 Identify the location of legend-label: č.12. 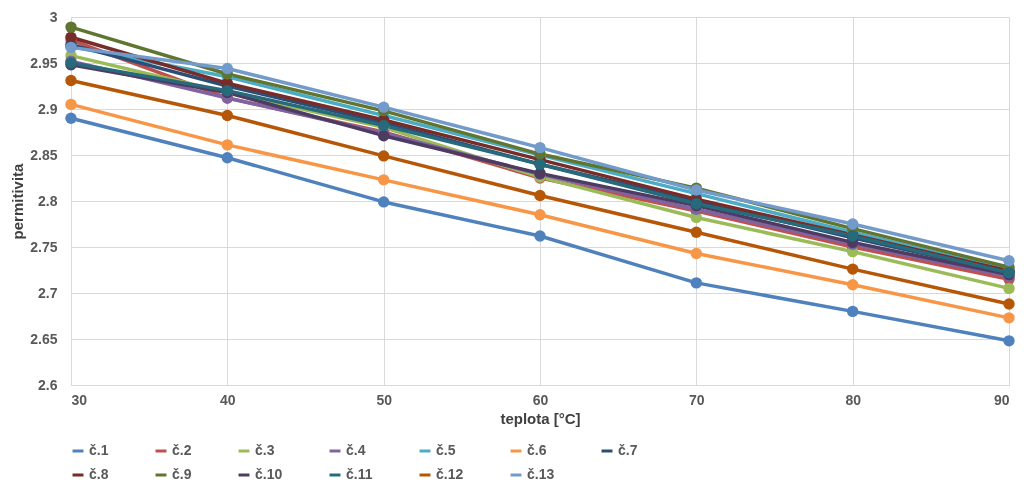
(450, 474).